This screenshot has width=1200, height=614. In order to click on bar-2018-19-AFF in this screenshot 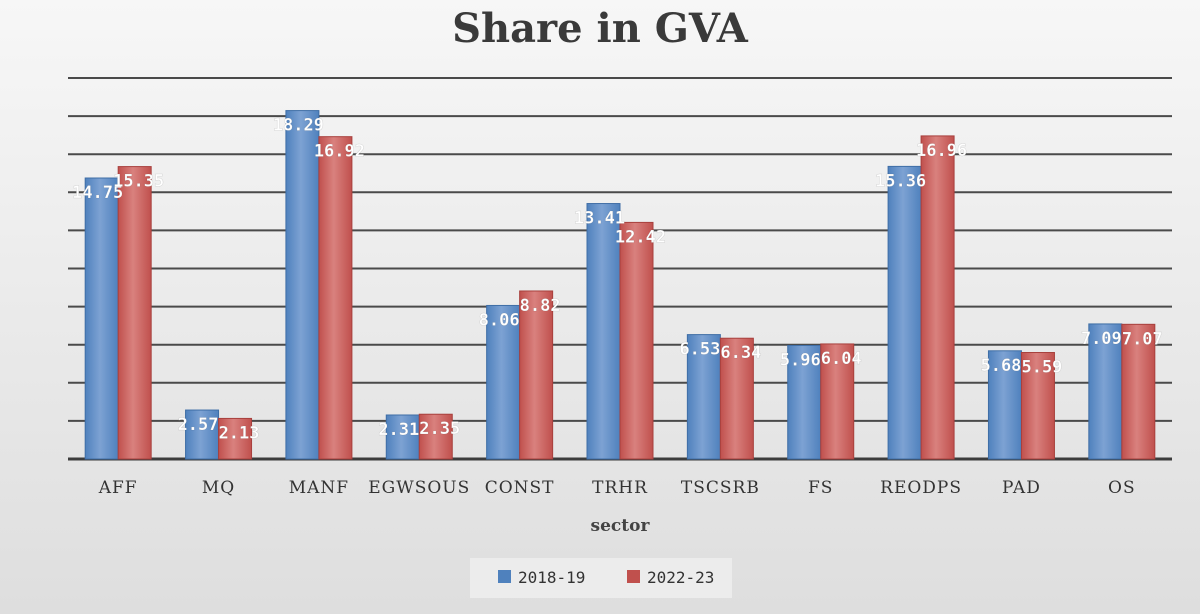, I will do `click(101, 318)`.